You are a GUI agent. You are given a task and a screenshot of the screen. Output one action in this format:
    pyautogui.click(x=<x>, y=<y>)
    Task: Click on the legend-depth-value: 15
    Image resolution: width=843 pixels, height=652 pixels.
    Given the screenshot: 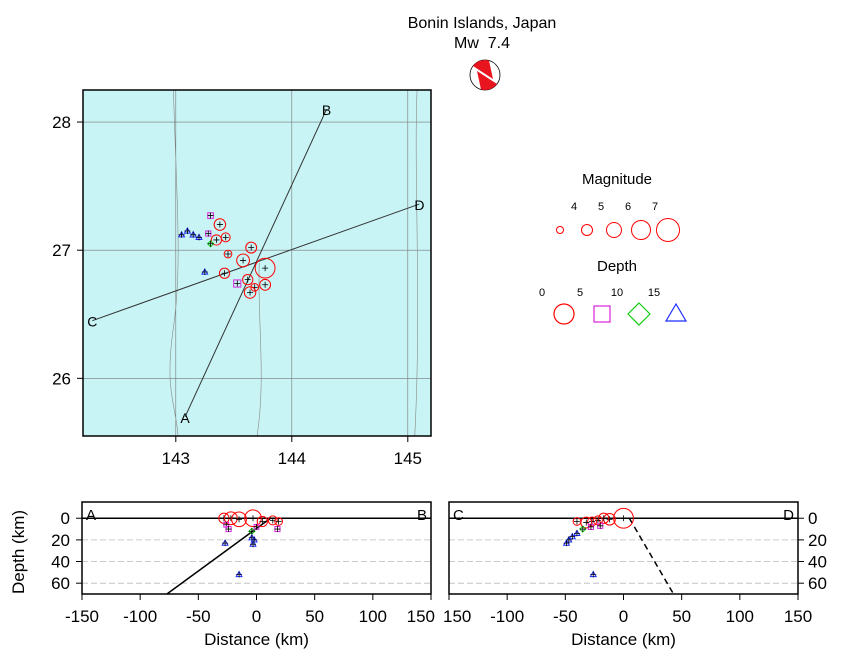 What is the action you would take?
    pyautogui.click(x=654, y=293)
    